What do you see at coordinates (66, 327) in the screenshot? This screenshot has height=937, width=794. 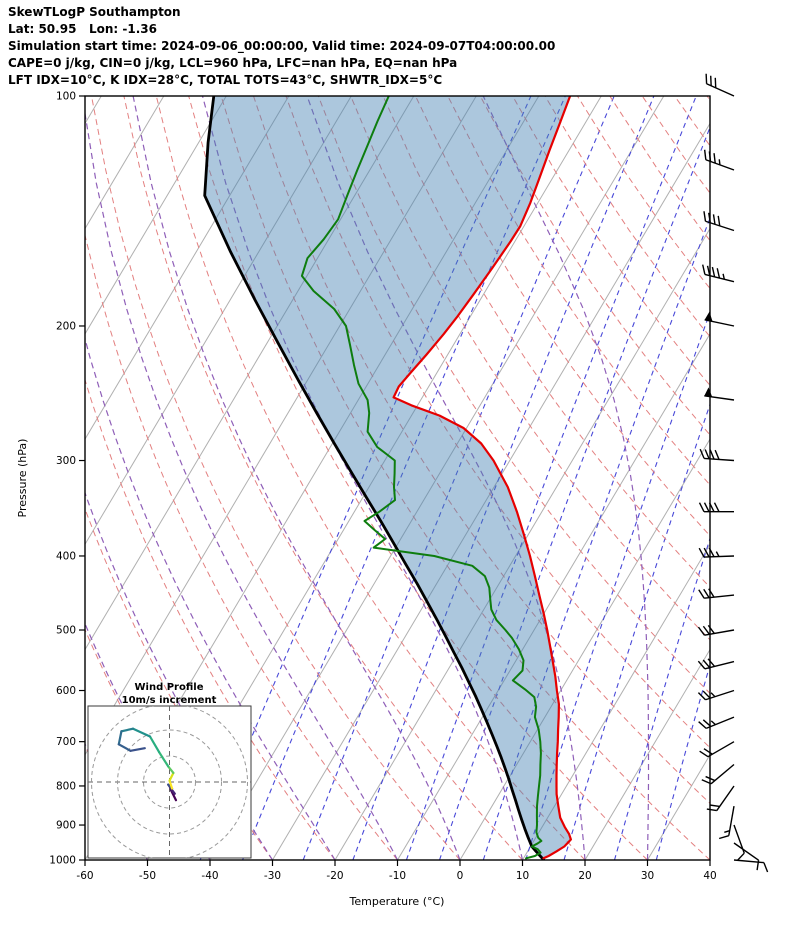 I see `y-tick-label: 200` at bounding box center [66, 327].